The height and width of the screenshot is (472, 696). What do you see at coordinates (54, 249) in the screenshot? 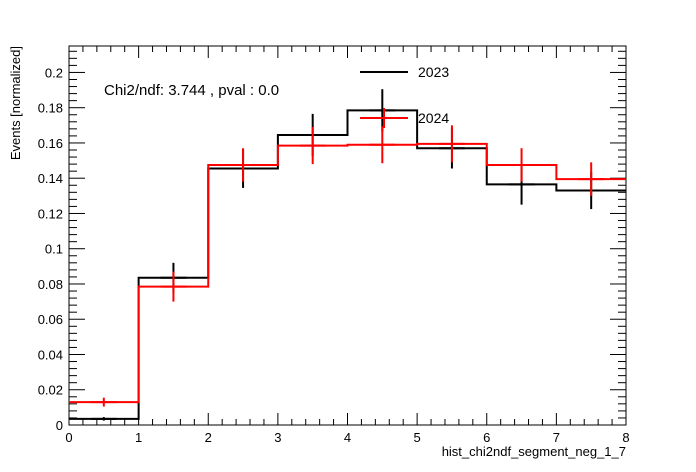
I see `y-tick-label: 0.1` at bounding box center [54, 249].